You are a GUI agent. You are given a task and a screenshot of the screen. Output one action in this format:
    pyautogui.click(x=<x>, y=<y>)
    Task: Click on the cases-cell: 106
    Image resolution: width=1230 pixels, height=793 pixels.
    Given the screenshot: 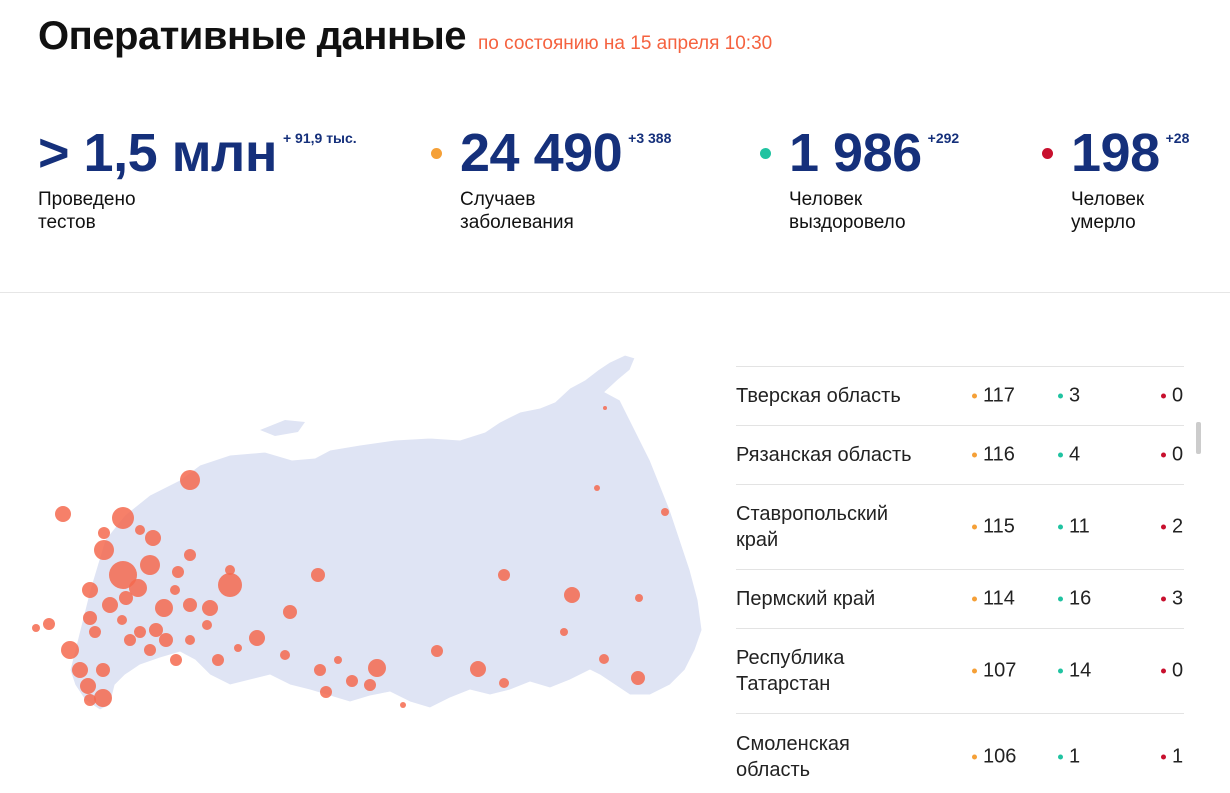 What is the action you would take?
    pyautogui.click(x=994, y=756)
    